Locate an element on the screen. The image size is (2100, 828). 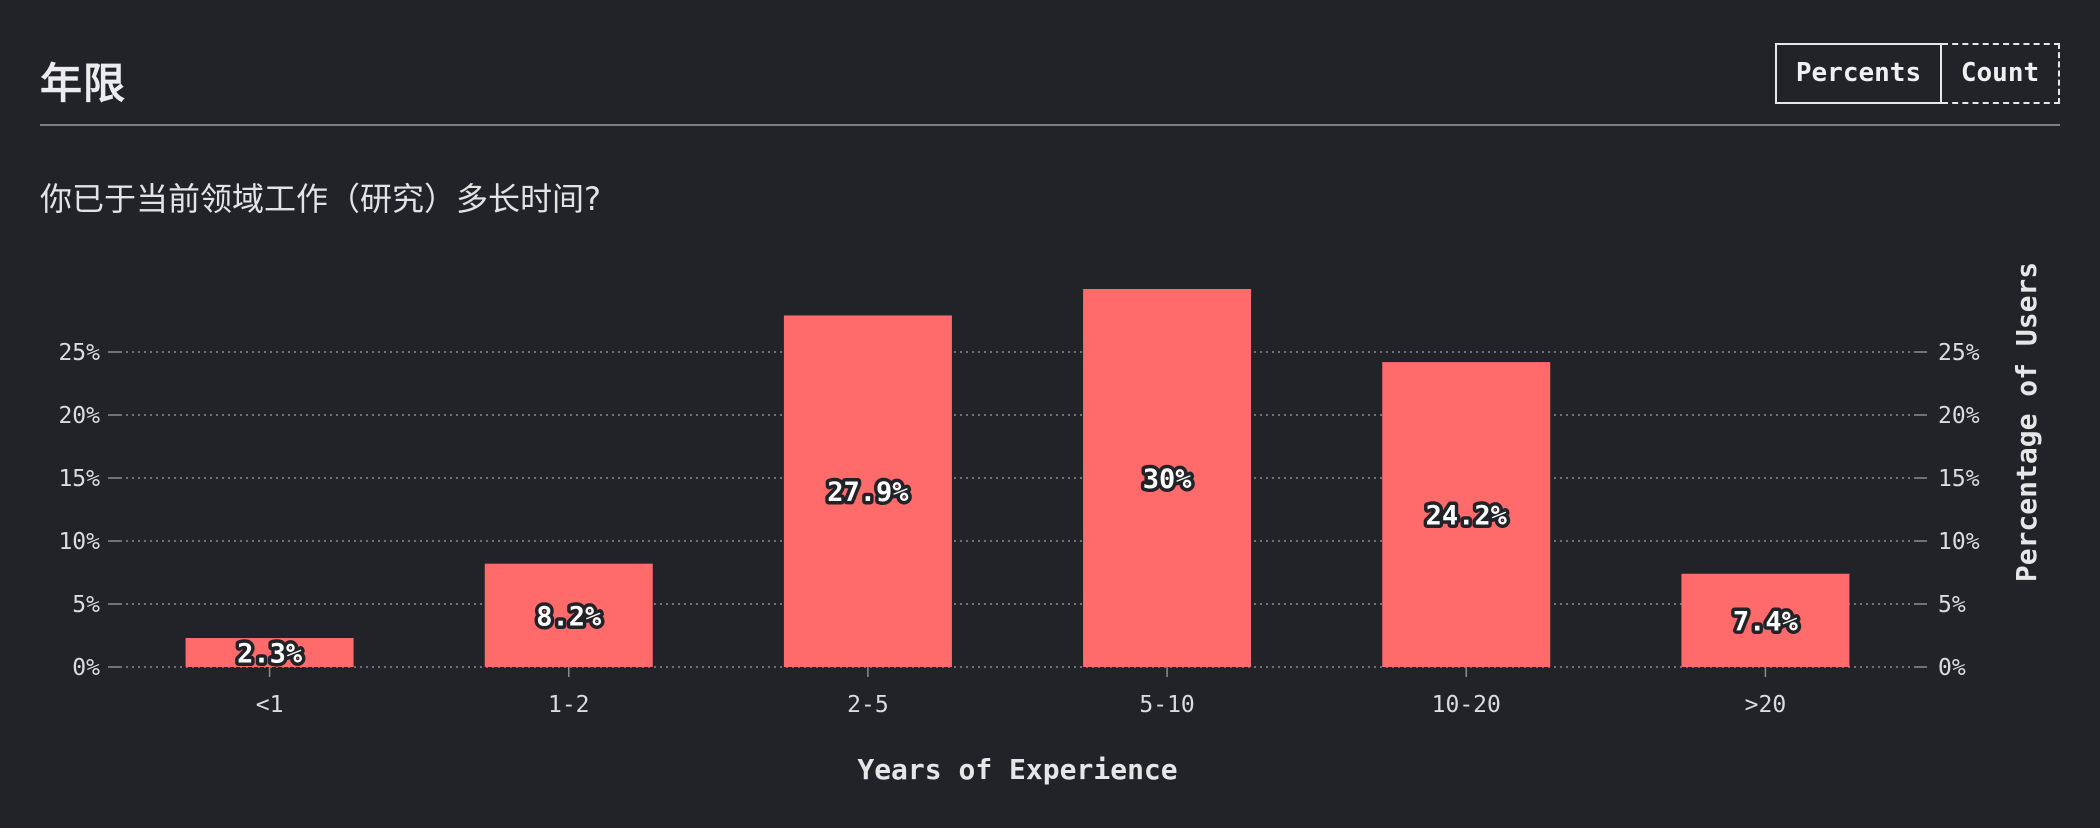
bar-value-label: 27.9% is located at coordinates (868, 492).